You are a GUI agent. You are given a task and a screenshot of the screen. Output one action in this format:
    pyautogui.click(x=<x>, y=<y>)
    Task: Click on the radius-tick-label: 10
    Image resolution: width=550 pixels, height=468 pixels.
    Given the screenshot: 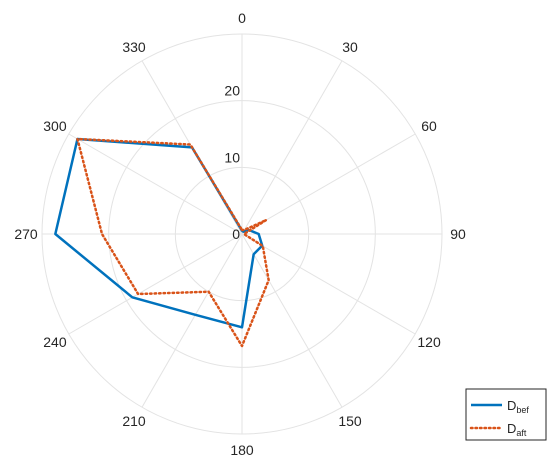 What is the action you would take?
    pyautogui.click(x=232, y=157)
    